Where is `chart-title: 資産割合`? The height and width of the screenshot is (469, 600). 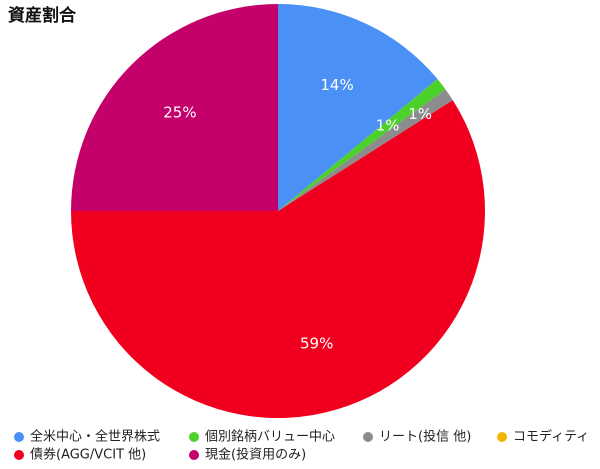
chart-title: 資産割合 is located at coordinates (42, 15).